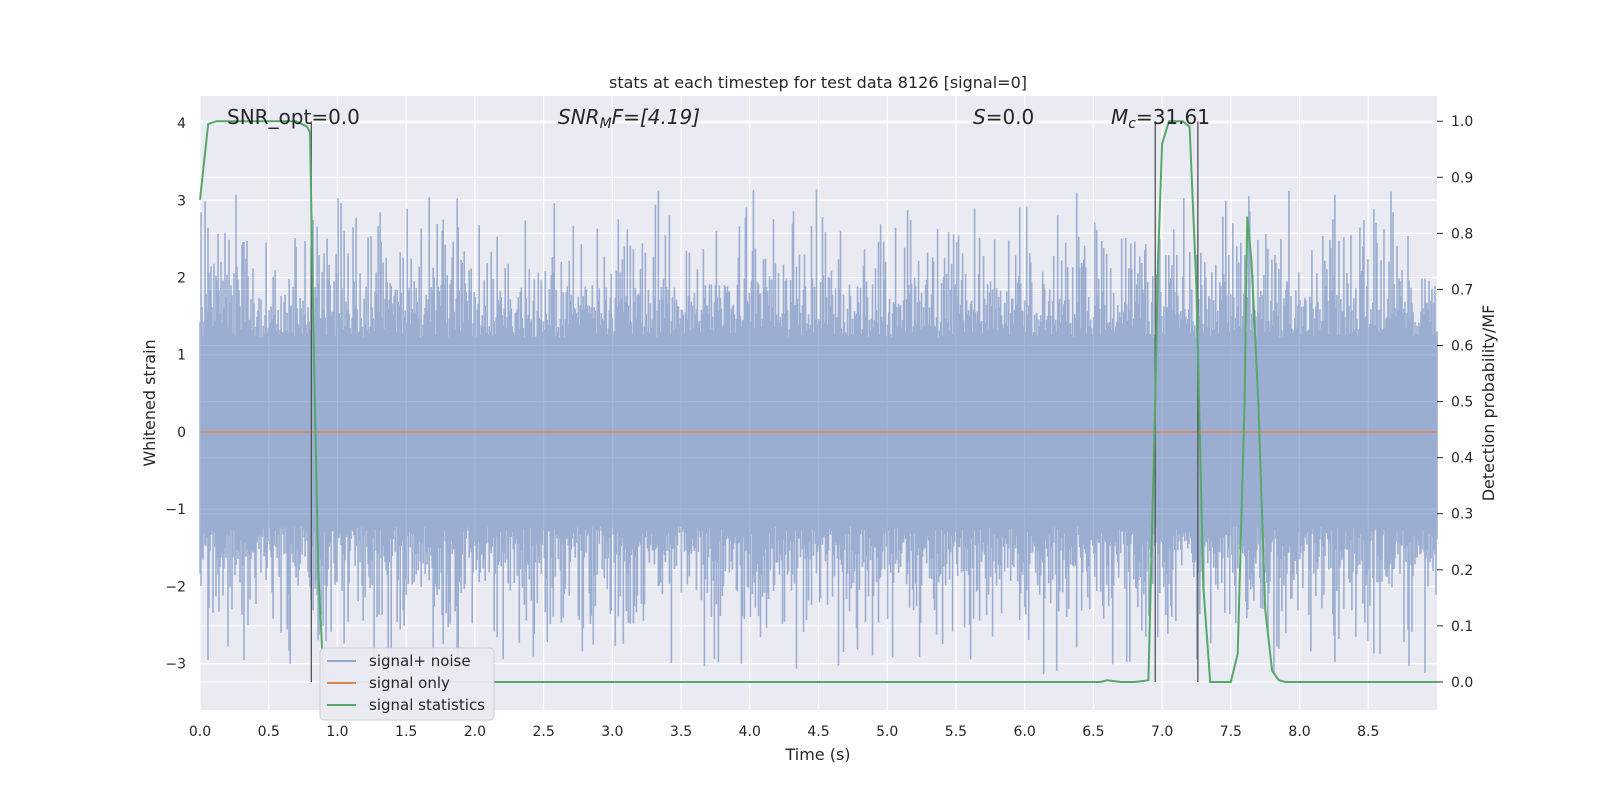  What do you see at coordinates (1462, 403) in the screenshot?
I see `y-tick-label-right: 0.5` at bounding box center [1462, 403].